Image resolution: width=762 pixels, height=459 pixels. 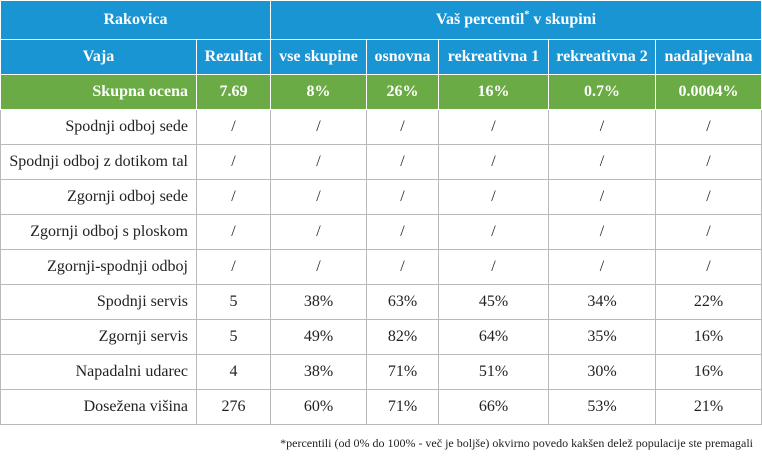 I want to click on total-score-result: 7.69, so click(x=233, y=92).